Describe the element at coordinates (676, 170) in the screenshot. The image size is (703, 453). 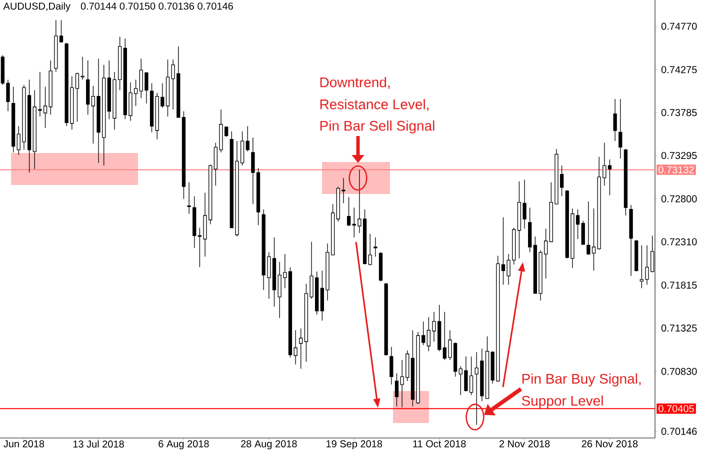
I see `ref-line-label: 0.73132` at that location.